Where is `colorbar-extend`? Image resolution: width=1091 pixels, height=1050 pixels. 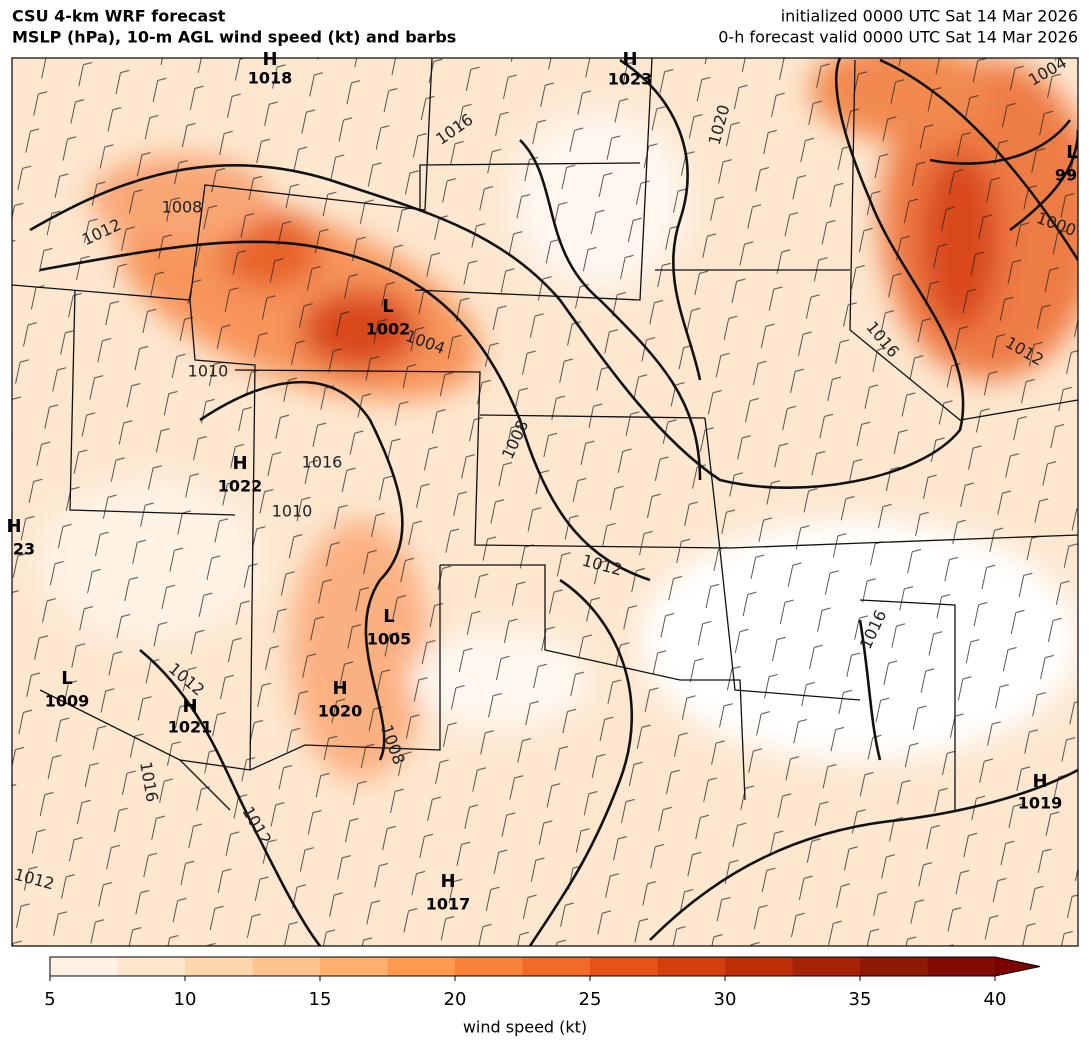 colorbar-extend is located at coordinates (1017, 966).